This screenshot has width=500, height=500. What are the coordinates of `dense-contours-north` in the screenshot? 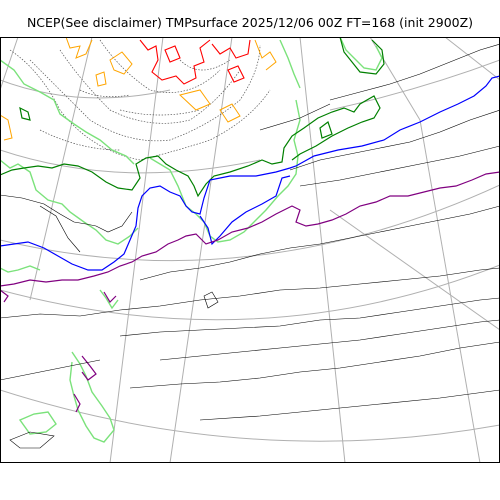 It's located at (140, 100).